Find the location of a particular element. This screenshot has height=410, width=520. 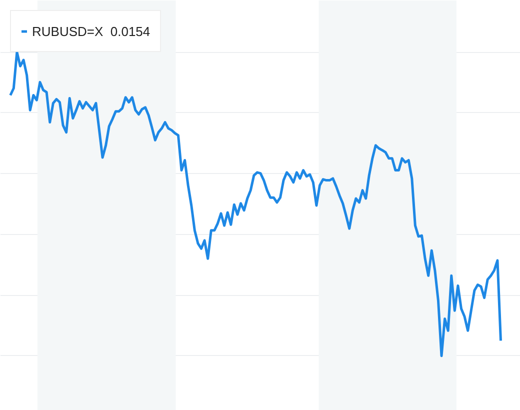

legend-label: RUBUSD=X 0.0154 is located at coordinates (91, 31).